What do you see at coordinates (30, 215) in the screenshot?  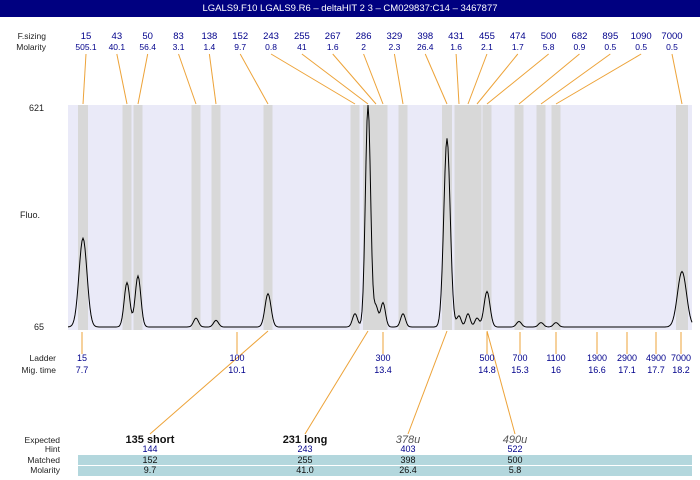 I see `y-axis-title: Fluo.` at bounding box center [30, 215].